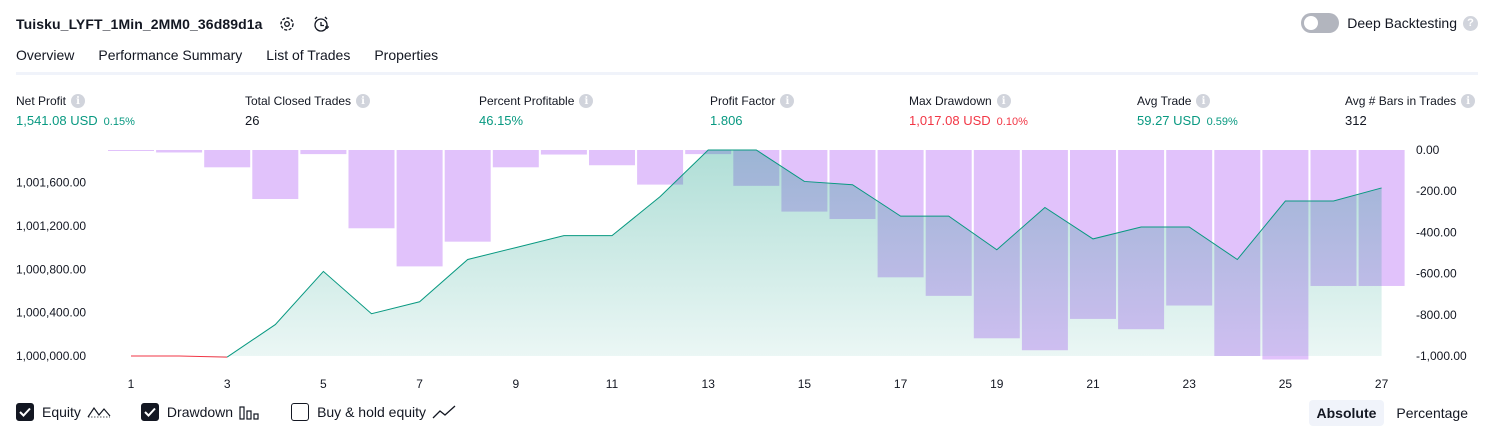 This screenshot has width=1494, height=438. What do you see at coordinates (179, 356) in the screenshot?
I see `equity-line-negative` at bounding box center [179, 356].